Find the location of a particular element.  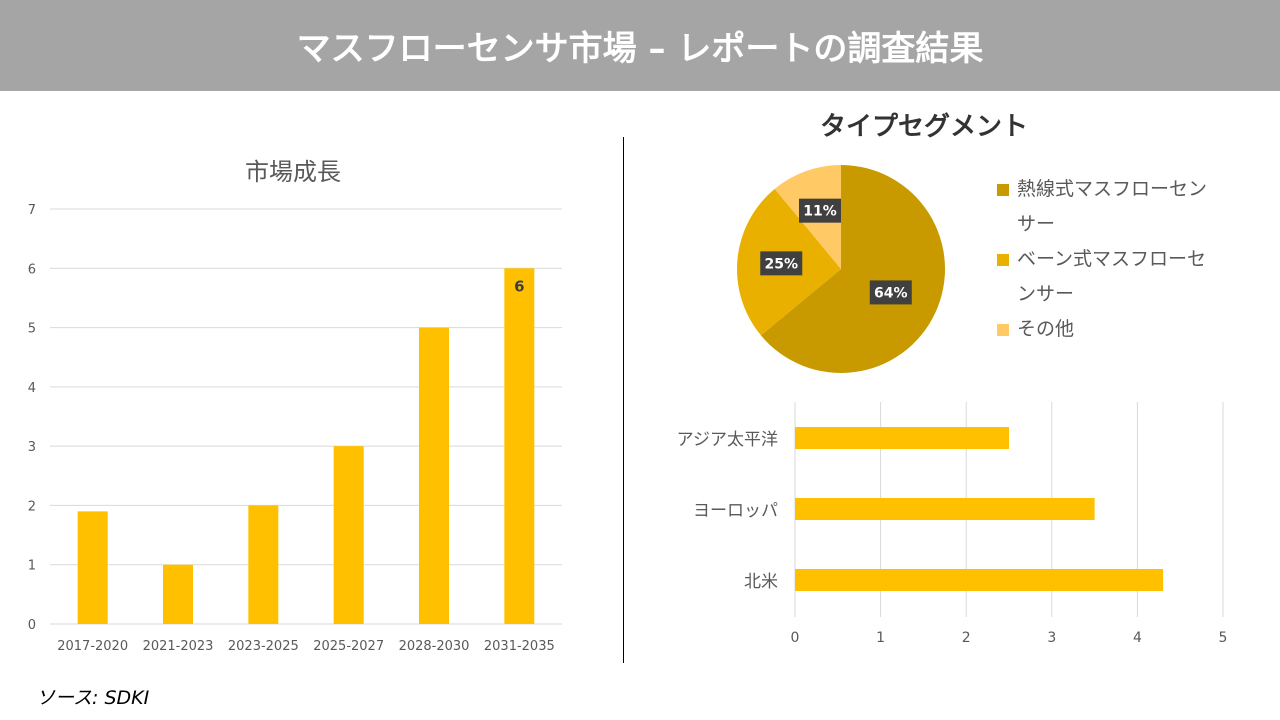

legend-label: 熱線式マスフローセンサー is located at coordinates (1112, 206).